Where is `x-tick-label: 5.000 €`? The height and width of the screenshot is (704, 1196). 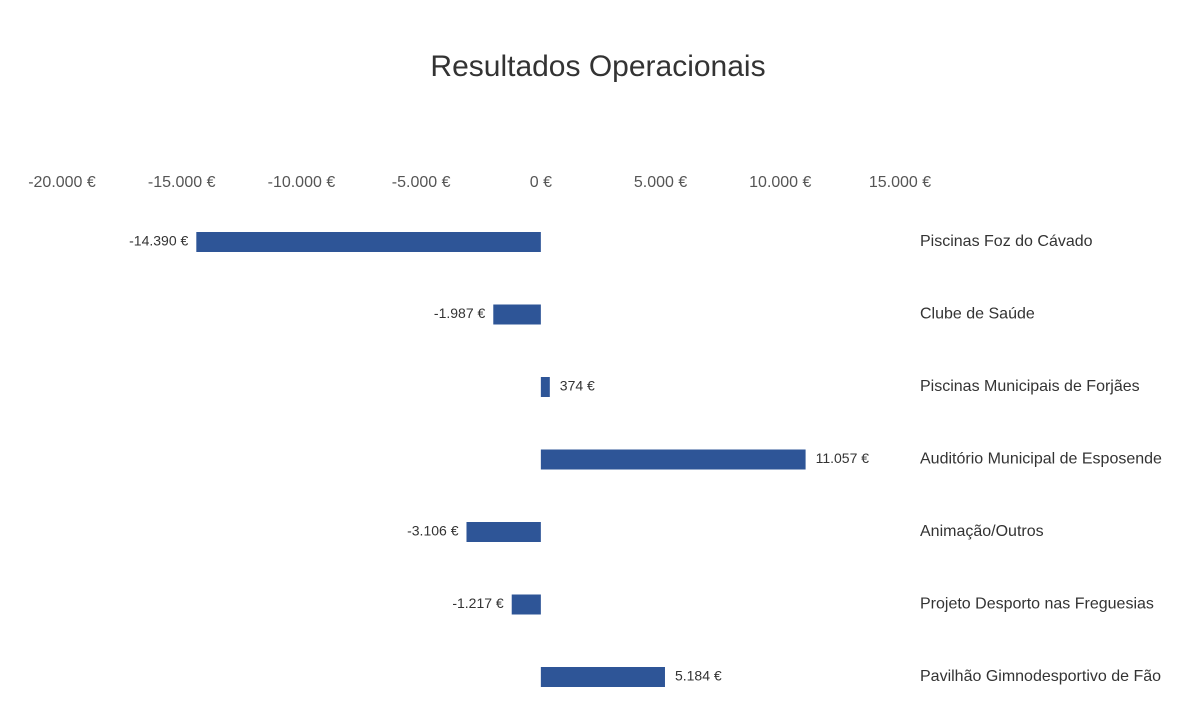 x-tick-label: 5.000 € is located at coordinates (660, 182).